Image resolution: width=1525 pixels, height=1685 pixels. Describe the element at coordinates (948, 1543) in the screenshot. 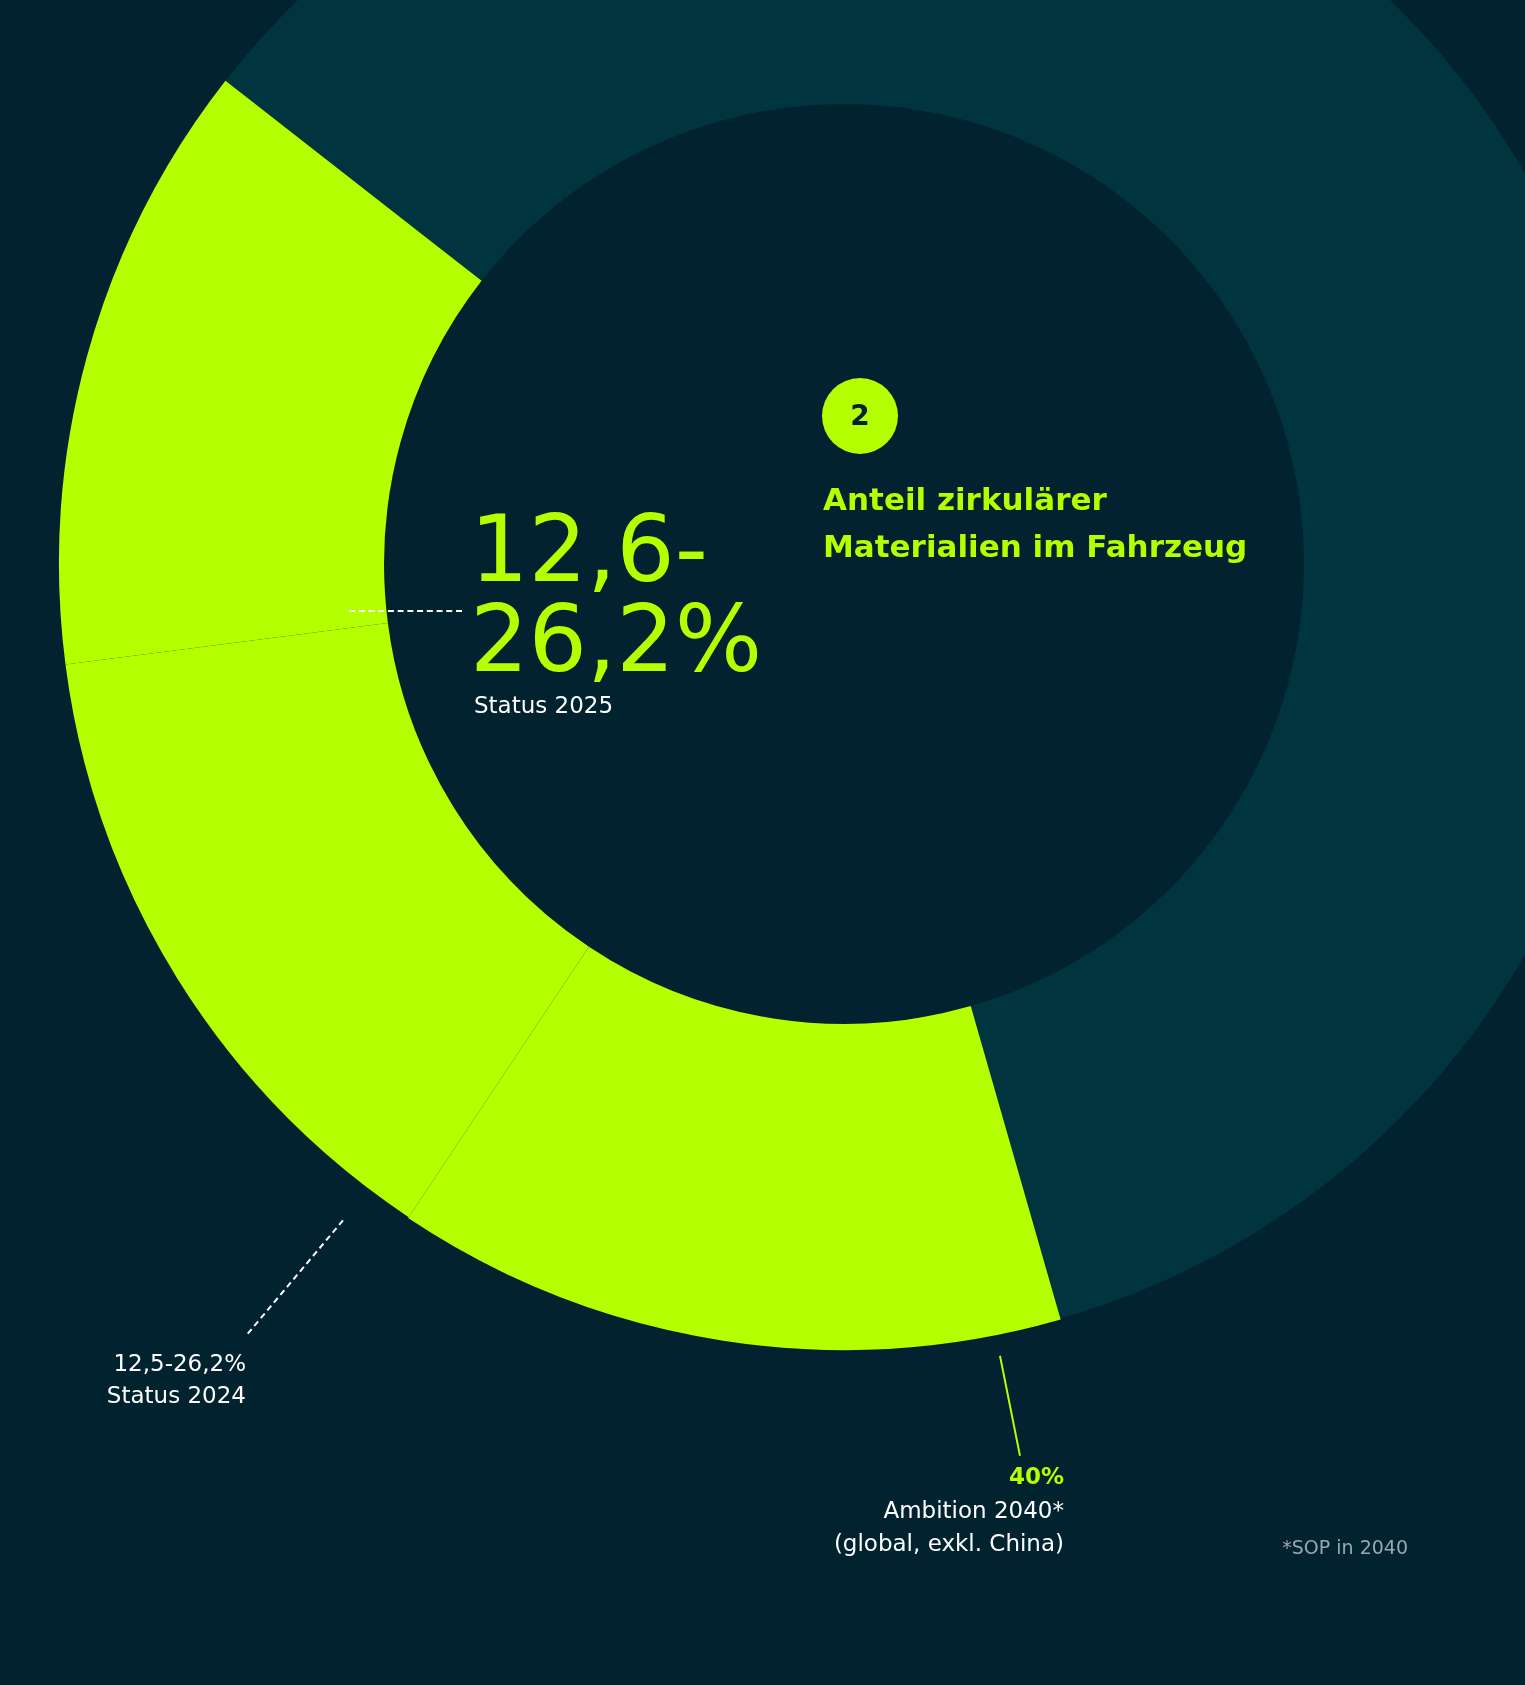

I see `text: (global, exkl. China)` at that location.